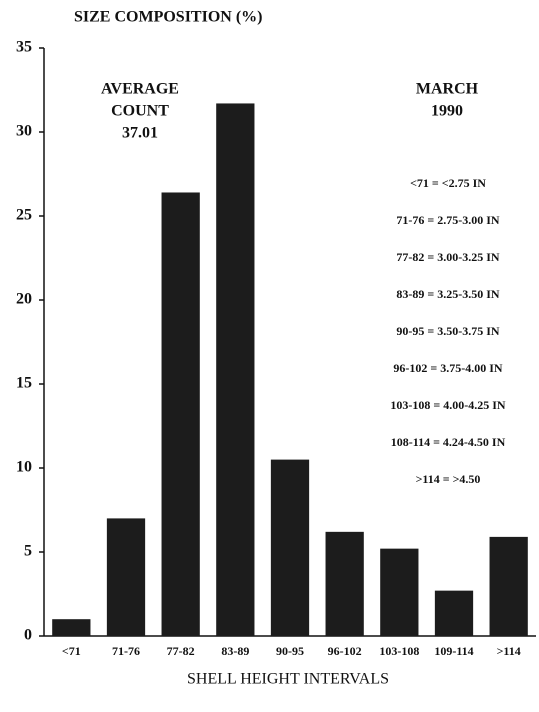 The height and width of the screenshot is (712, 539). I want to click on x-tick-label: 90-95, so click(290, 651).